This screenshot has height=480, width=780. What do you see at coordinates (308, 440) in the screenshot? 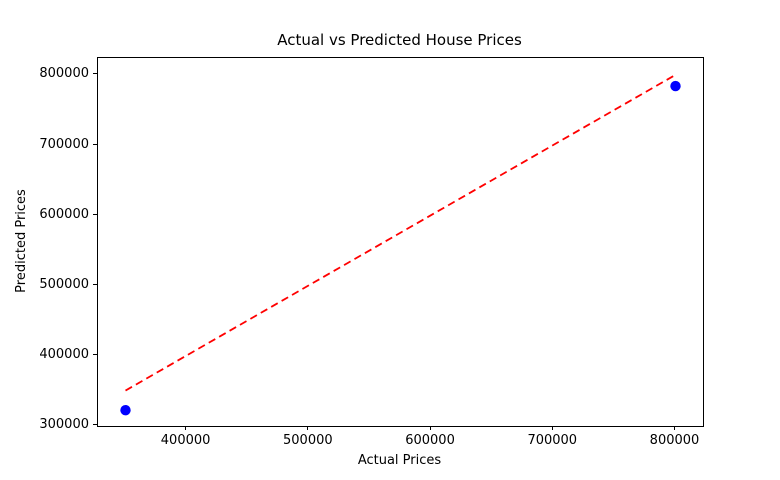
I see `x-tick-label: 500000` at bounding box center [308, 440].